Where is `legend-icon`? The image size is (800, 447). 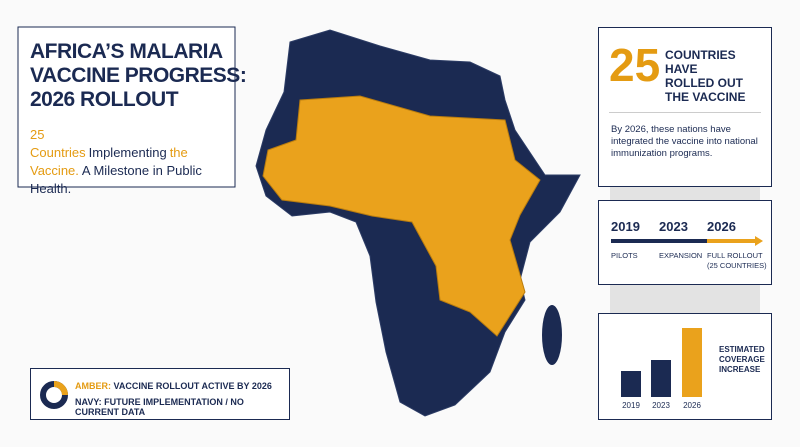
legend-icon is located at coordinates (54, 395).